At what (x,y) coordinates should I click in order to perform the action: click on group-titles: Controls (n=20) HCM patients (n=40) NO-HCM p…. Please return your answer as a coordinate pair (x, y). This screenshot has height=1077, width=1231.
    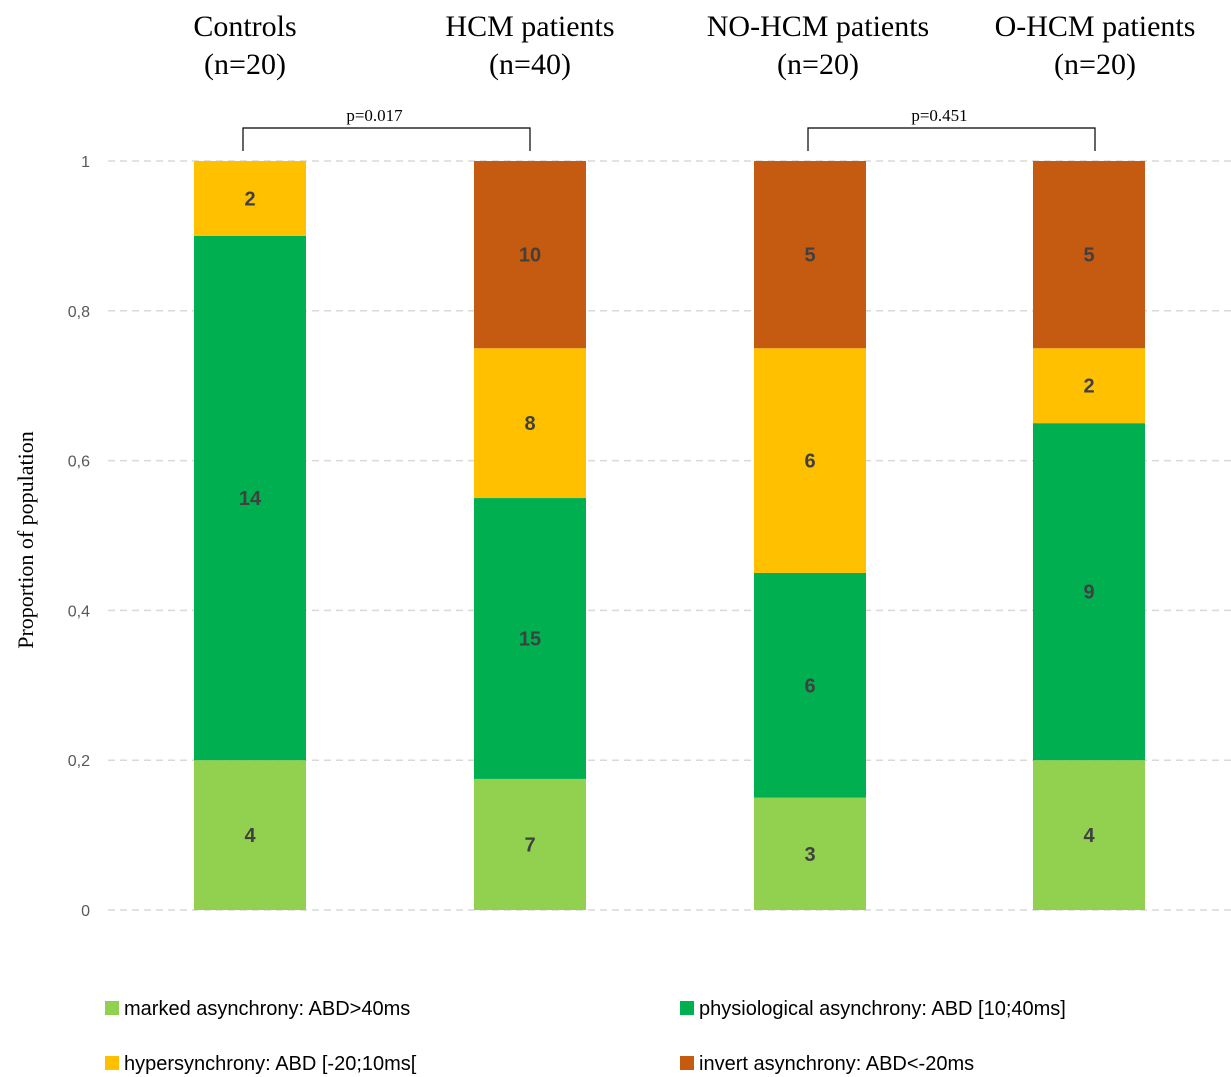
    Looking at the image, I should click on (694, 45).